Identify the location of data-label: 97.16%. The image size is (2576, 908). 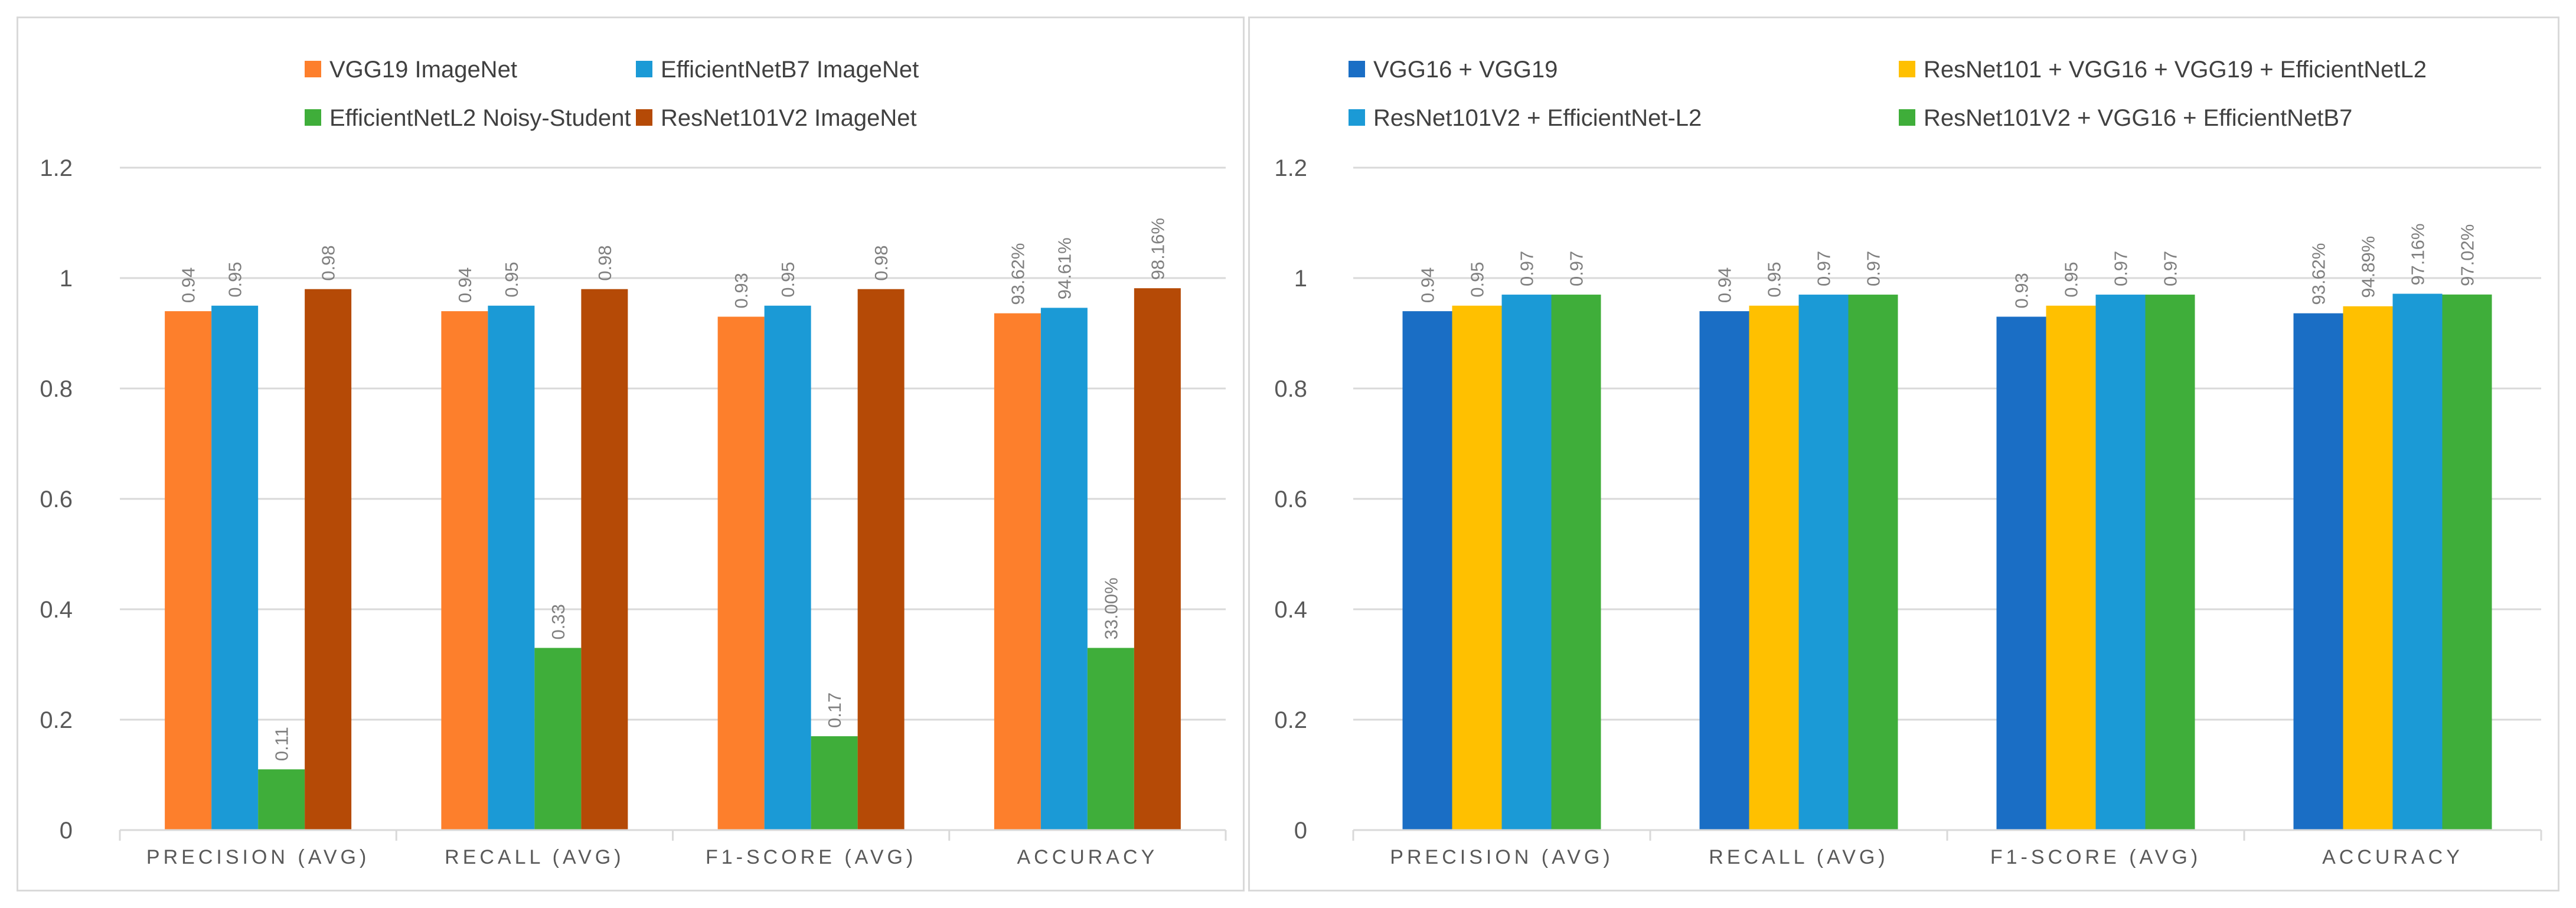
(2418, 254).